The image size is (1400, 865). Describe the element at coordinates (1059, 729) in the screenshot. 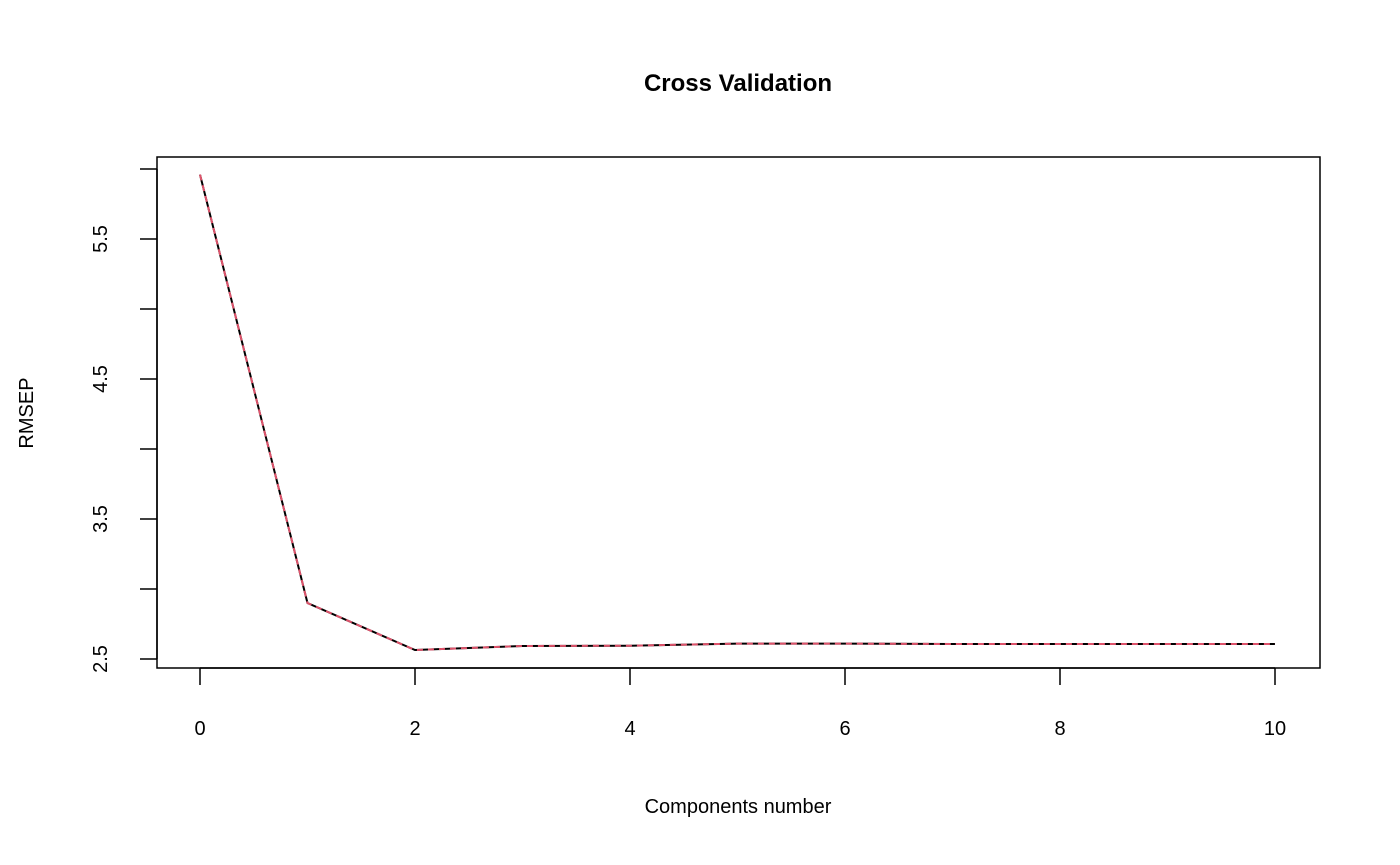

I see `x-tick-label: 8` at that location.